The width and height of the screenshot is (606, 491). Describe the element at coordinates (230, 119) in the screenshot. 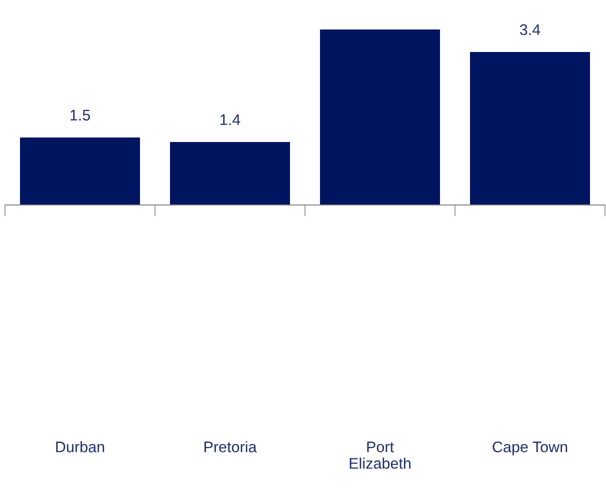

I see `data-label: 1.4` at that location.